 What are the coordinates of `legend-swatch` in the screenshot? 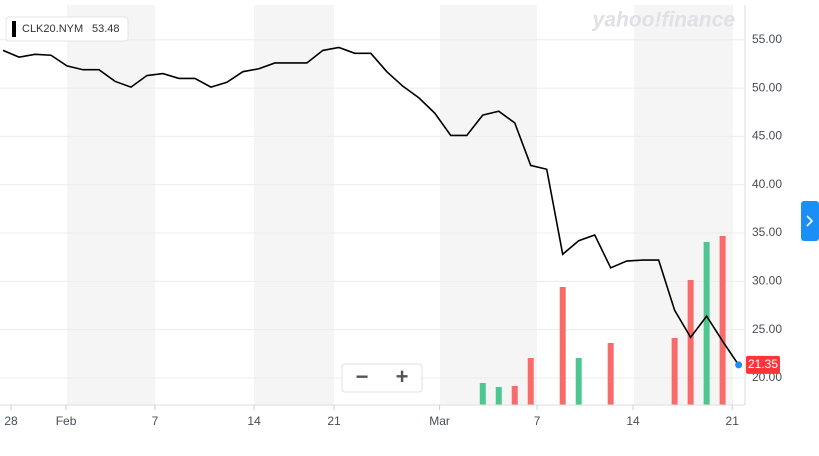 It's located at (14, 29).